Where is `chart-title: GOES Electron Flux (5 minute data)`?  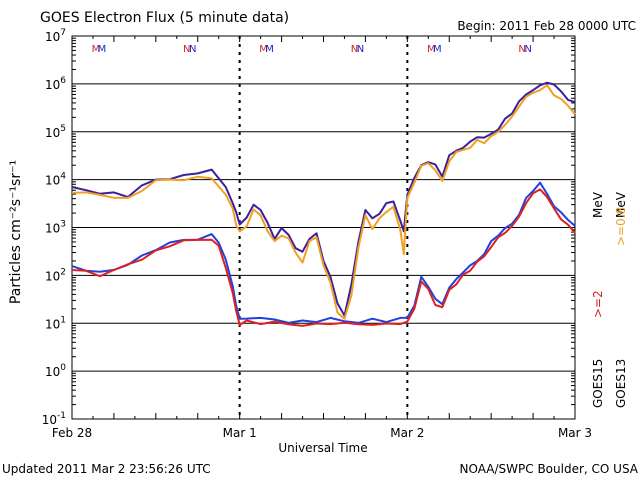
chart-title: GOES Electron Flux (5 minute data) is located at coordinates (164, 18).